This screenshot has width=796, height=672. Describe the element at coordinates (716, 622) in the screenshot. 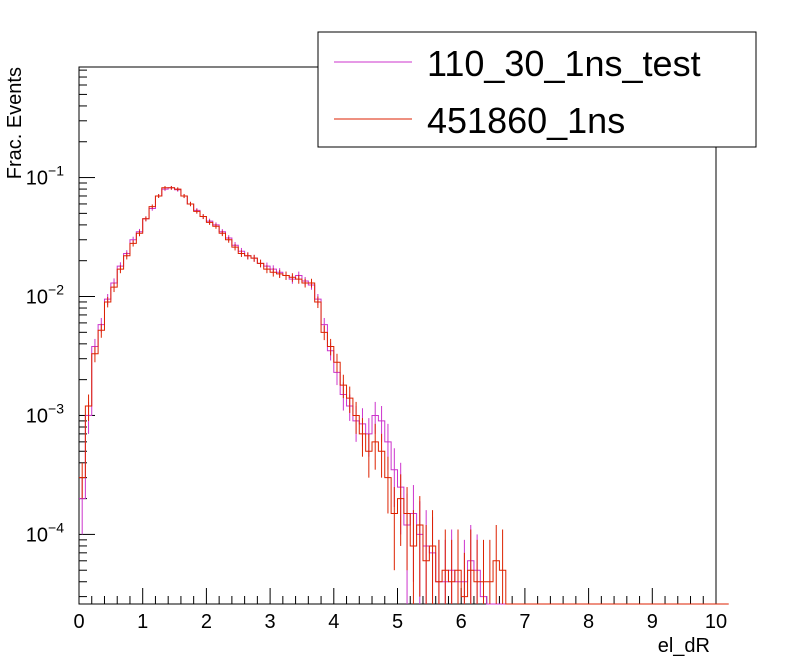

I see `x-tick-label: 10` at that location.